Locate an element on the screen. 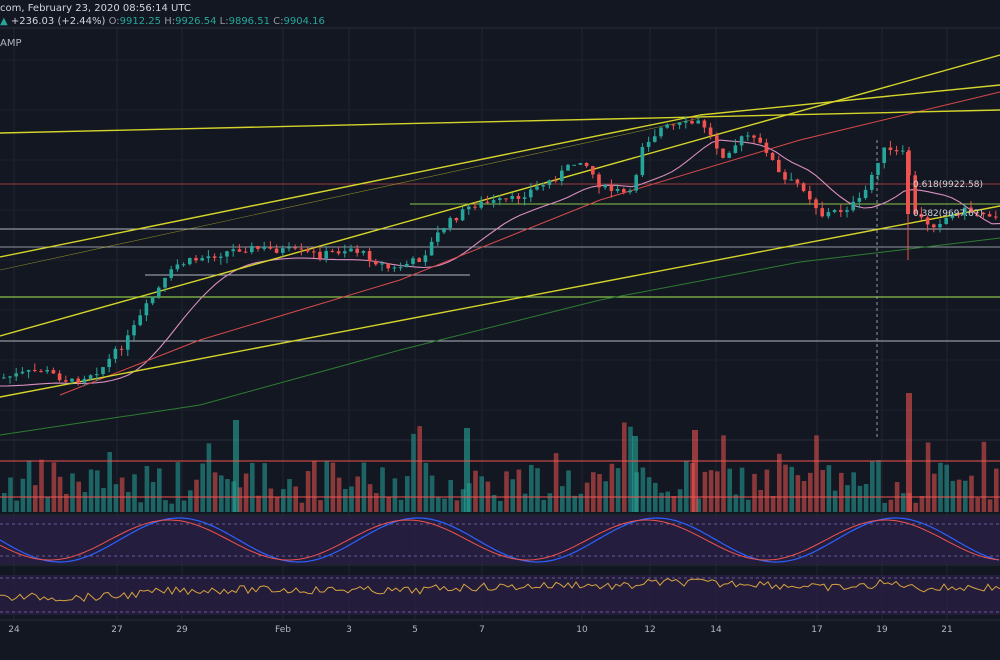 The height and width of the screenshot is (660, 1000). osc-band is located at coordinates (500, 595).